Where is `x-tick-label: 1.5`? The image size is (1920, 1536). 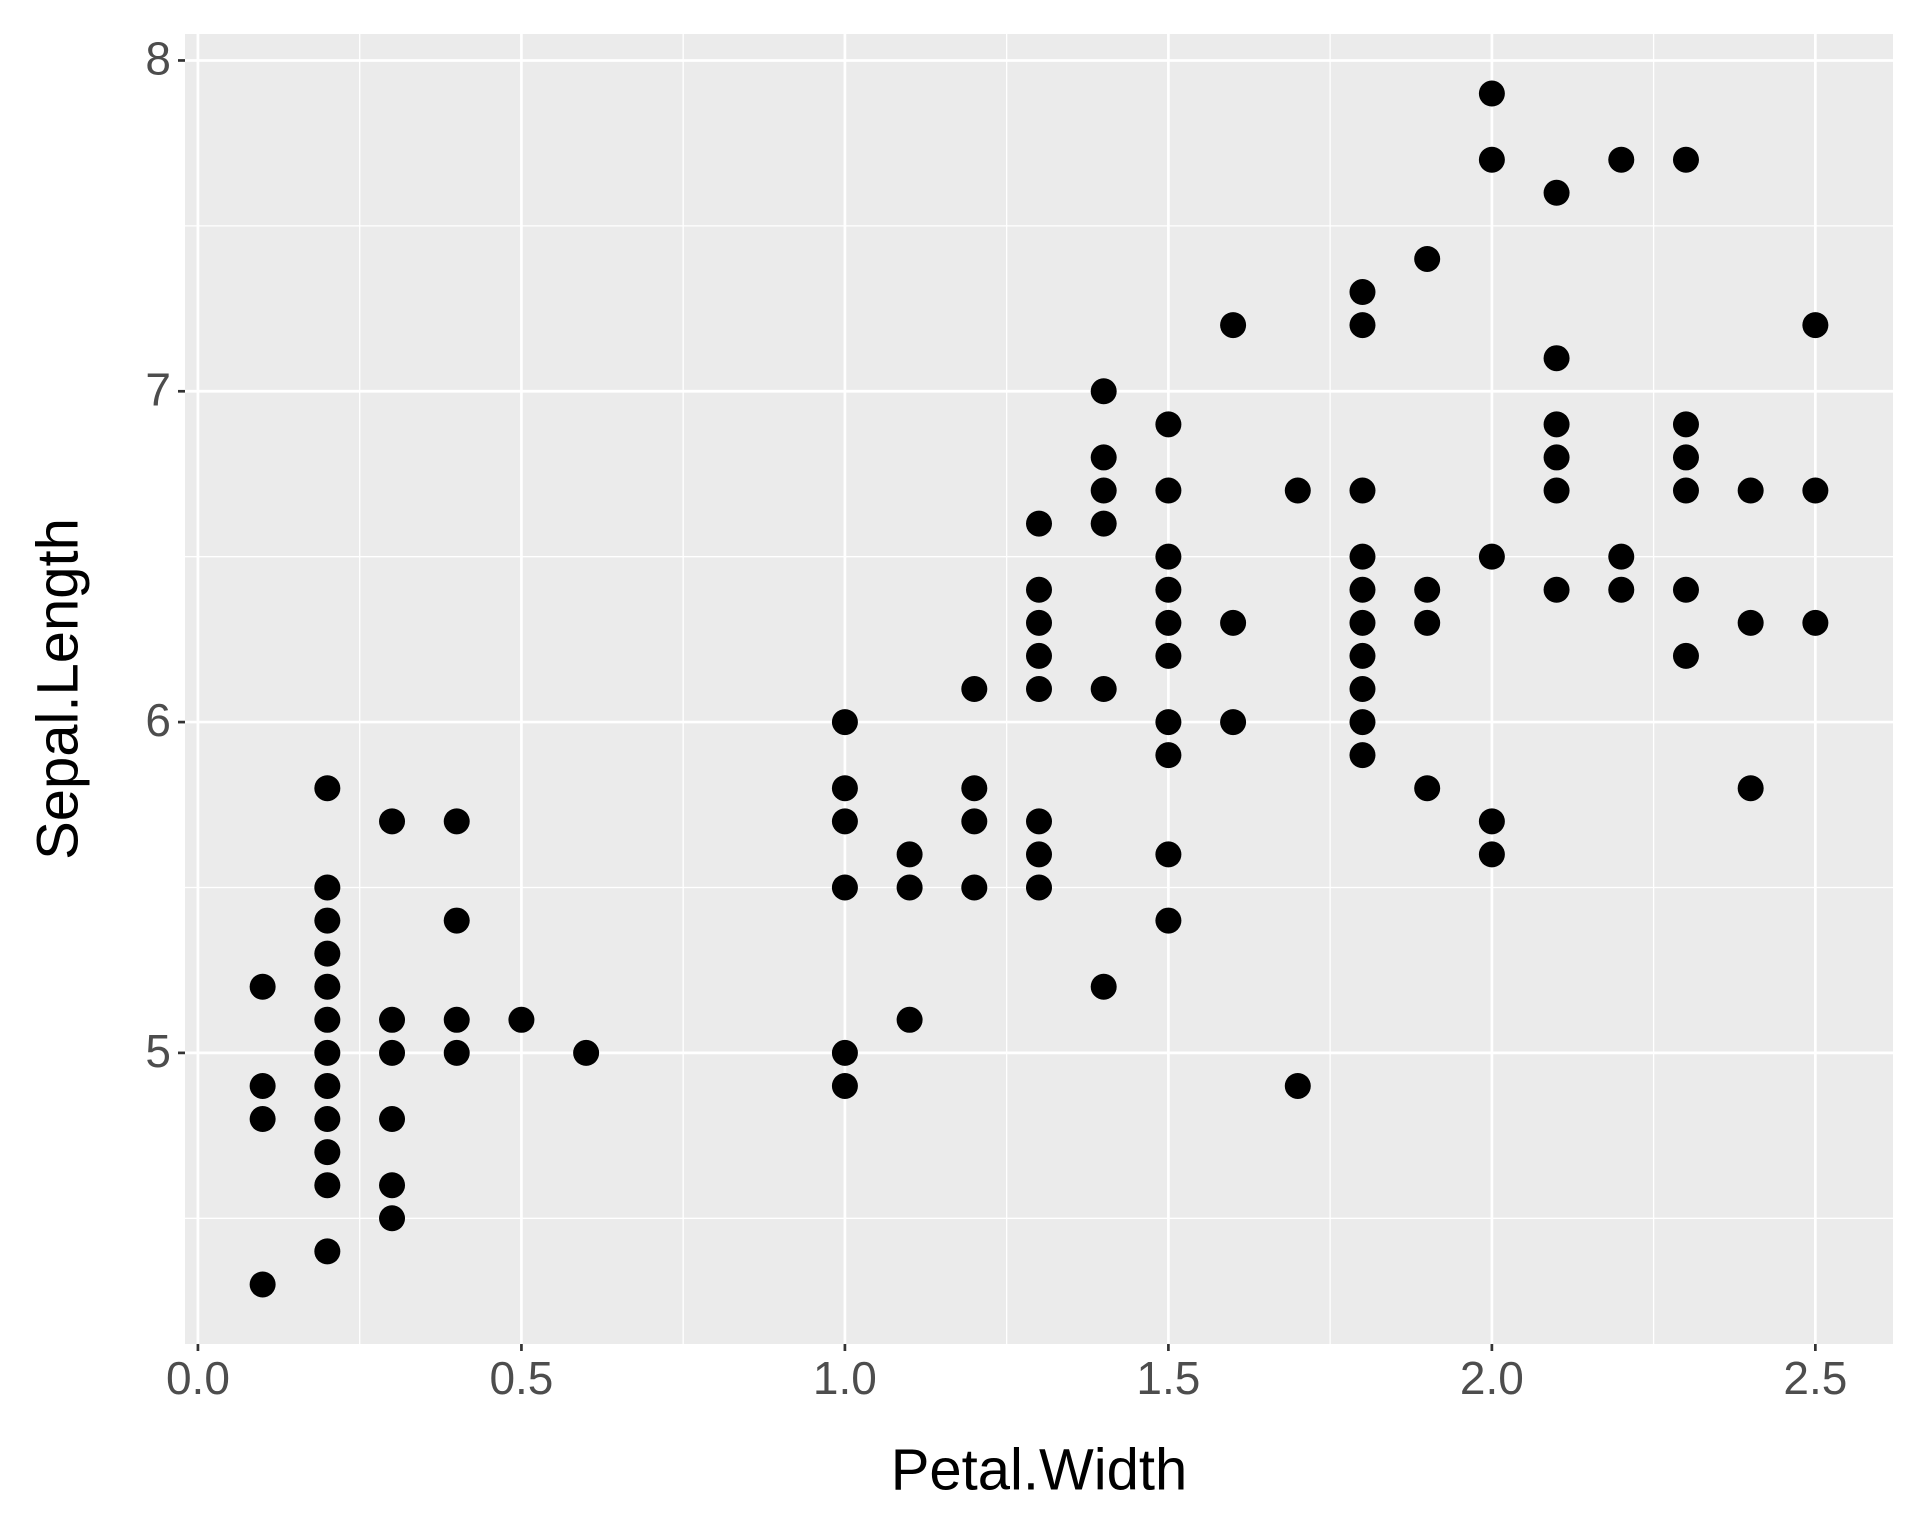
x-tick-label: 1.5 is located at coordinates (1168, 1378).